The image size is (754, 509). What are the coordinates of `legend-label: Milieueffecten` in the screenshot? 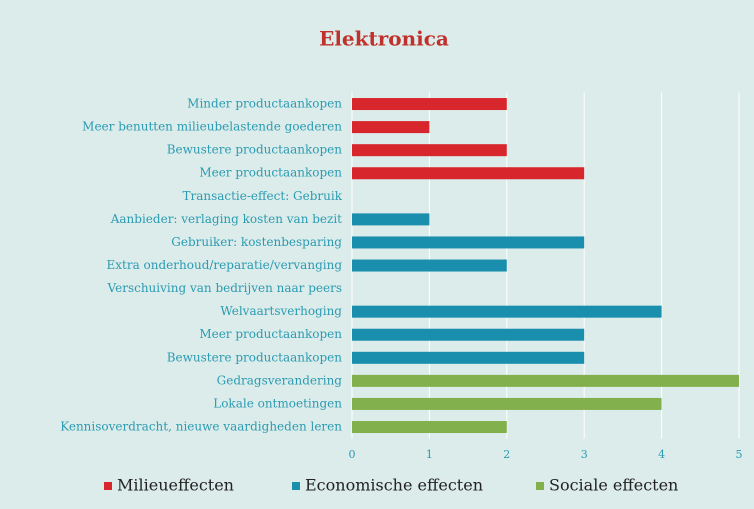 It's located at (175, 485).